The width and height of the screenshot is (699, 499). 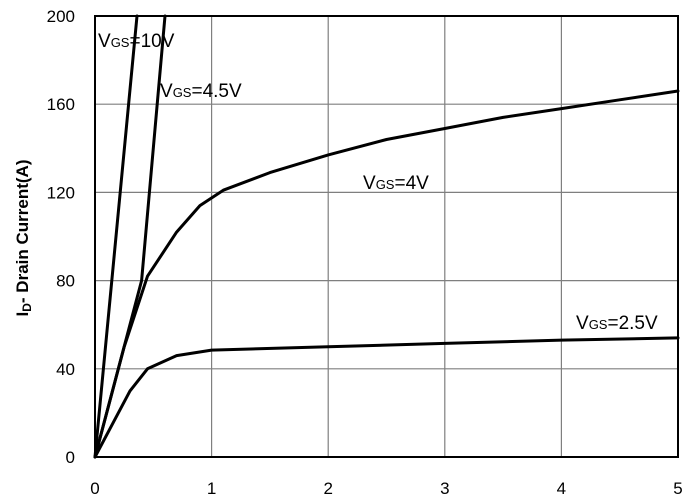 I want to click on y-tick-label: 0, so click(x=70, y=457).